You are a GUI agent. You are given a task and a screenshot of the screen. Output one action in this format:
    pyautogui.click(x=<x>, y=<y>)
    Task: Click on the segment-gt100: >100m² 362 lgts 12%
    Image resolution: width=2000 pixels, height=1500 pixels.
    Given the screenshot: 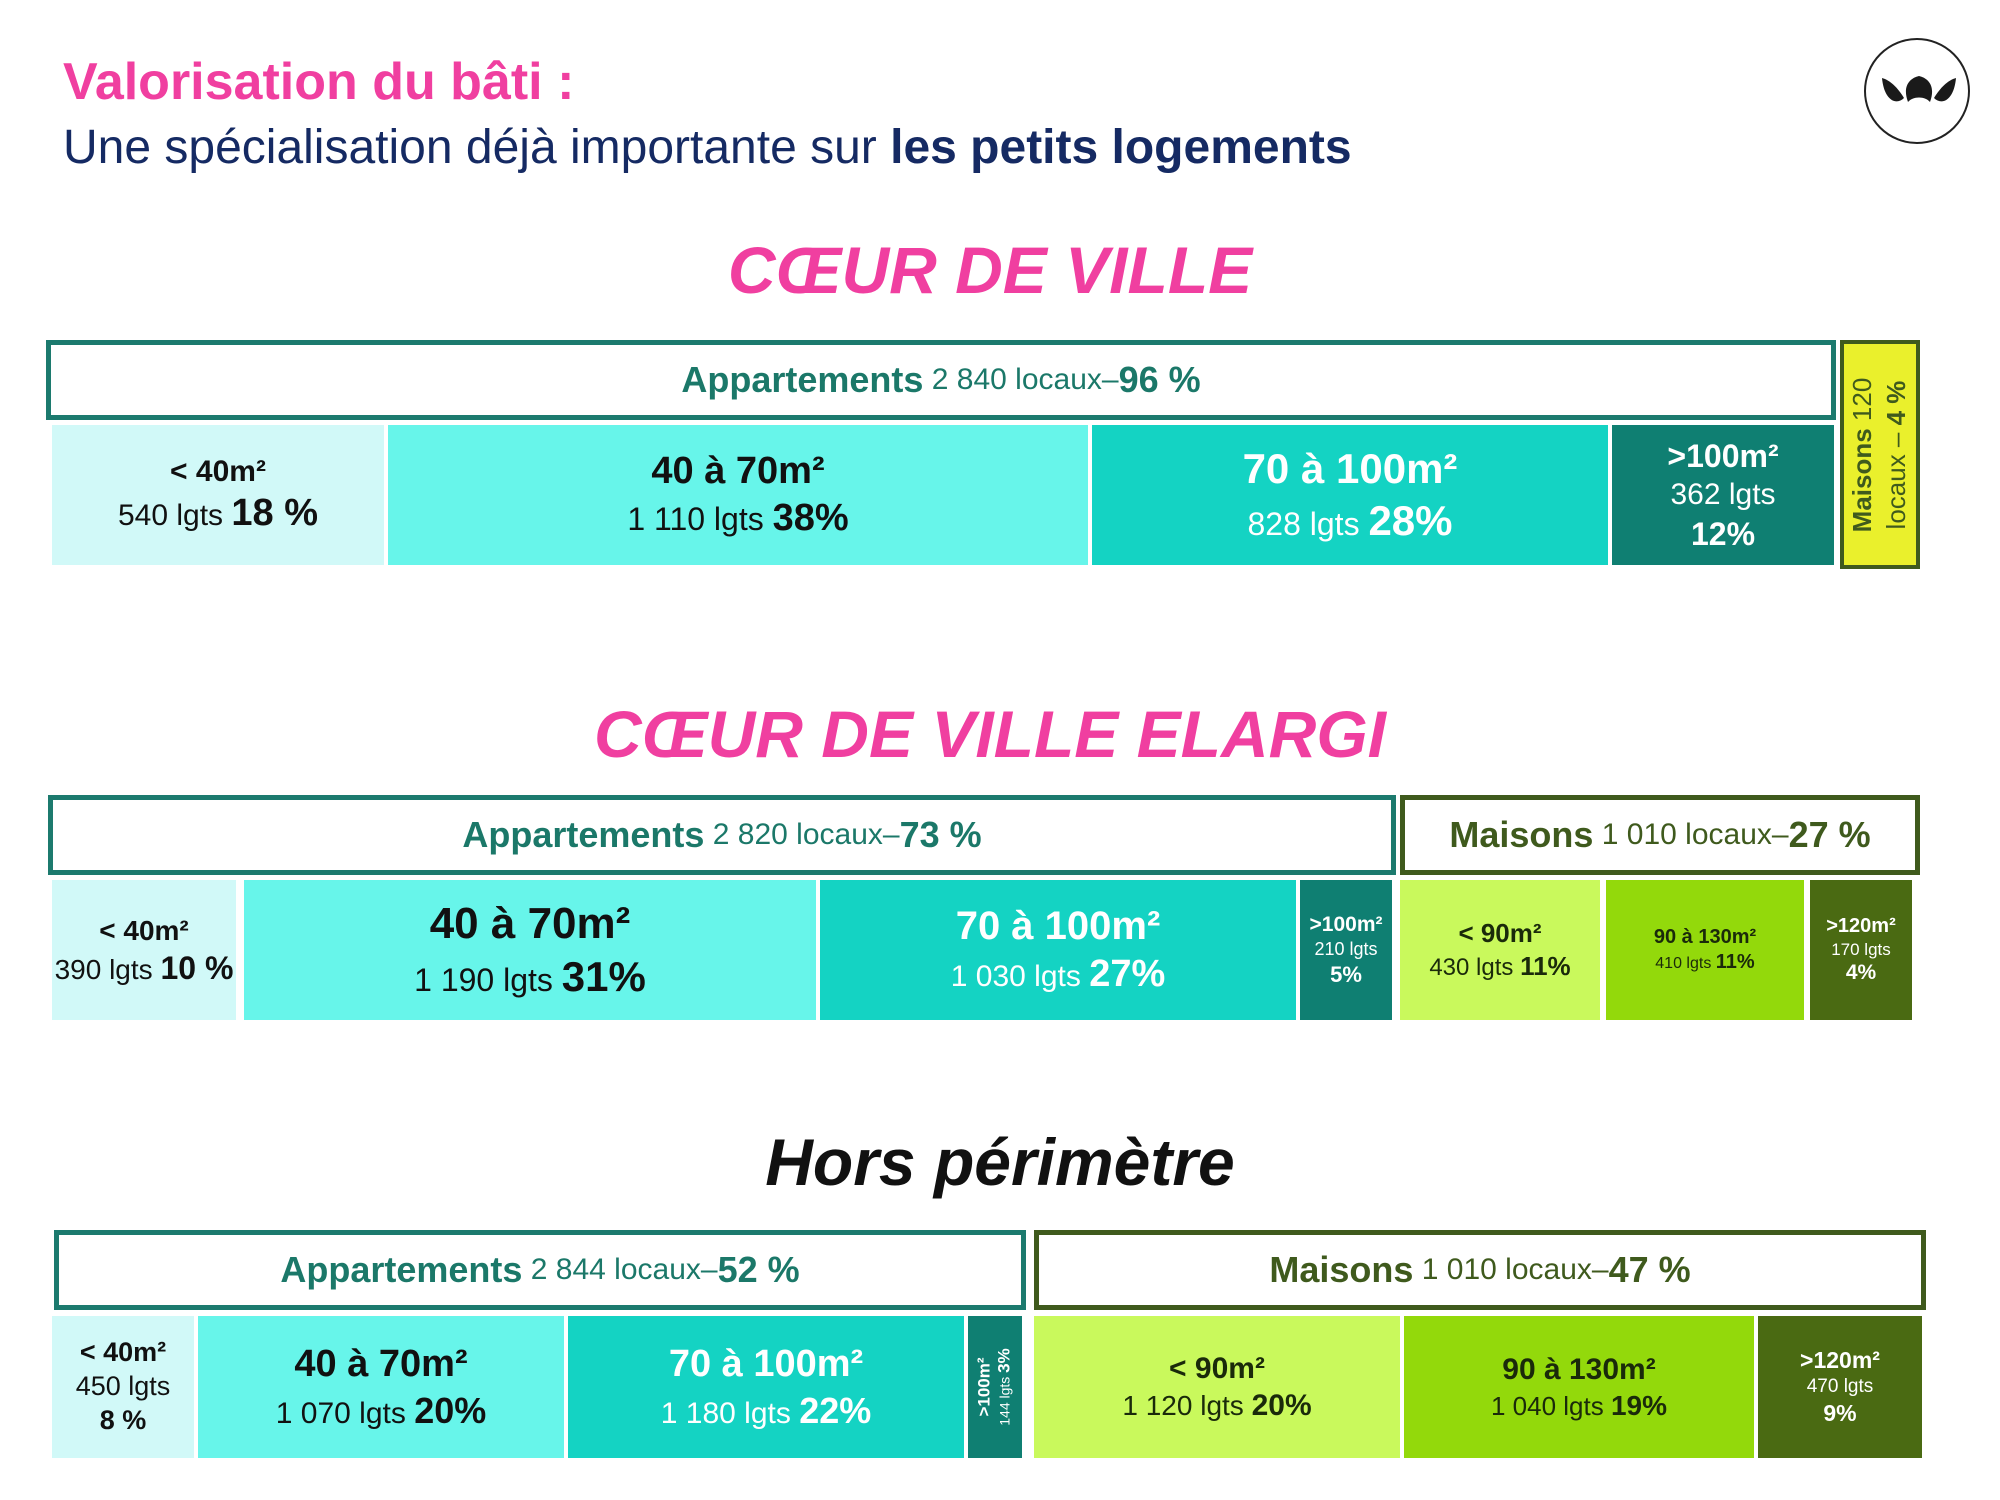 What is the action you would take?
    pyautogui.click(x=1723, y=495)
    